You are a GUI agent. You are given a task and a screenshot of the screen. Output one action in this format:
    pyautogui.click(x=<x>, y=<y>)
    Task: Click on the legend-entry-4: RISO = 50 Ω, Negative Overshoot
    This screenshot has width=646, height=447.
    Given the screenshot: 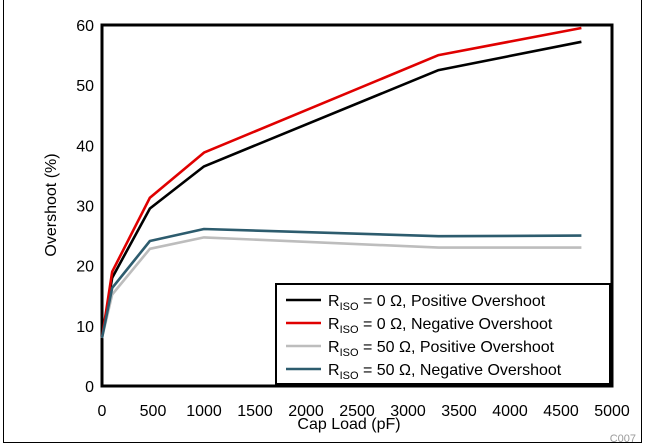 What is the action you would take?
    pyautogui.click(x=445, y=372)
    